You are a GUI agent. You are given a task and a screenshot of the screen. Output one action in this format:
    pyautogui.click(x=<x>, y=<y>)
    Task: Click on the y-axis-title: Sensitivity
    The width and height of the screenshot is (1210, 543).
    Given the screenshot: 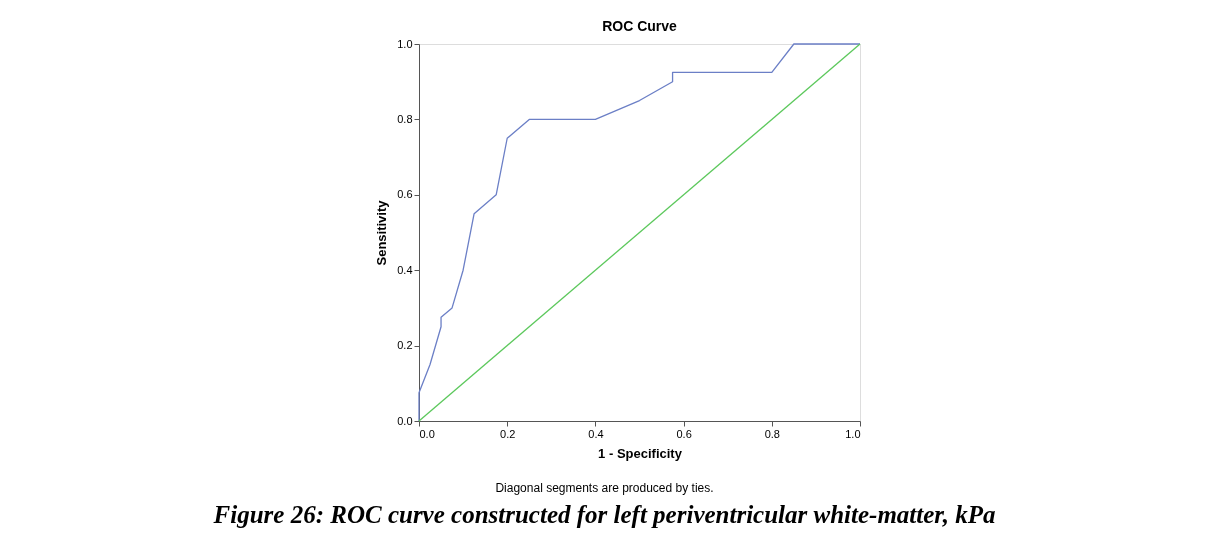 What is the action you would take?
    pyautogui.click(x=382, y=232)
    